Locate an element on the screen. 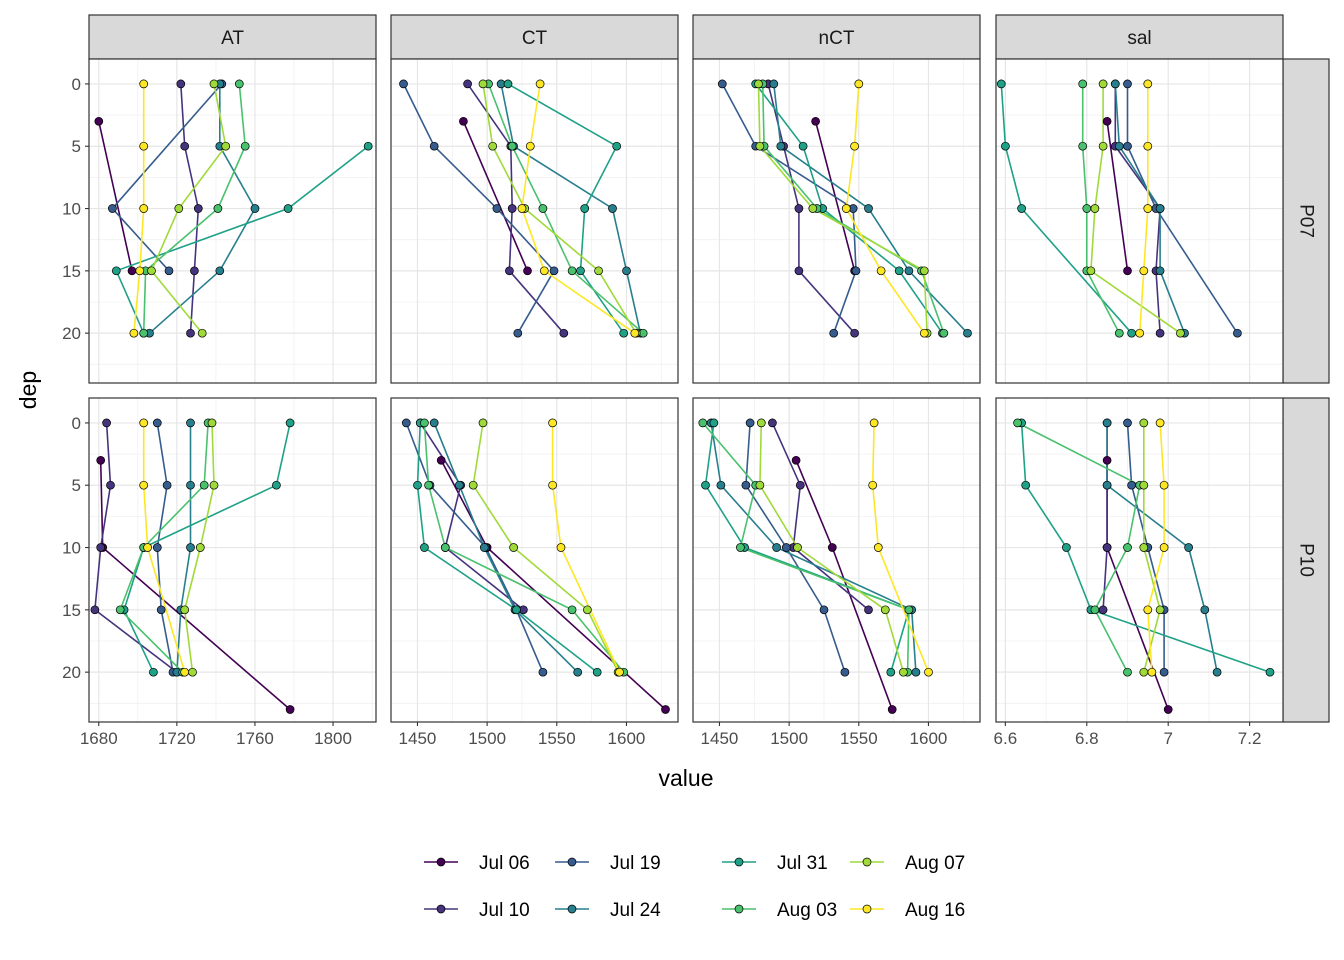 This screenshot has height=960, width=1344. strip-box is located at coordinates (232, 37).